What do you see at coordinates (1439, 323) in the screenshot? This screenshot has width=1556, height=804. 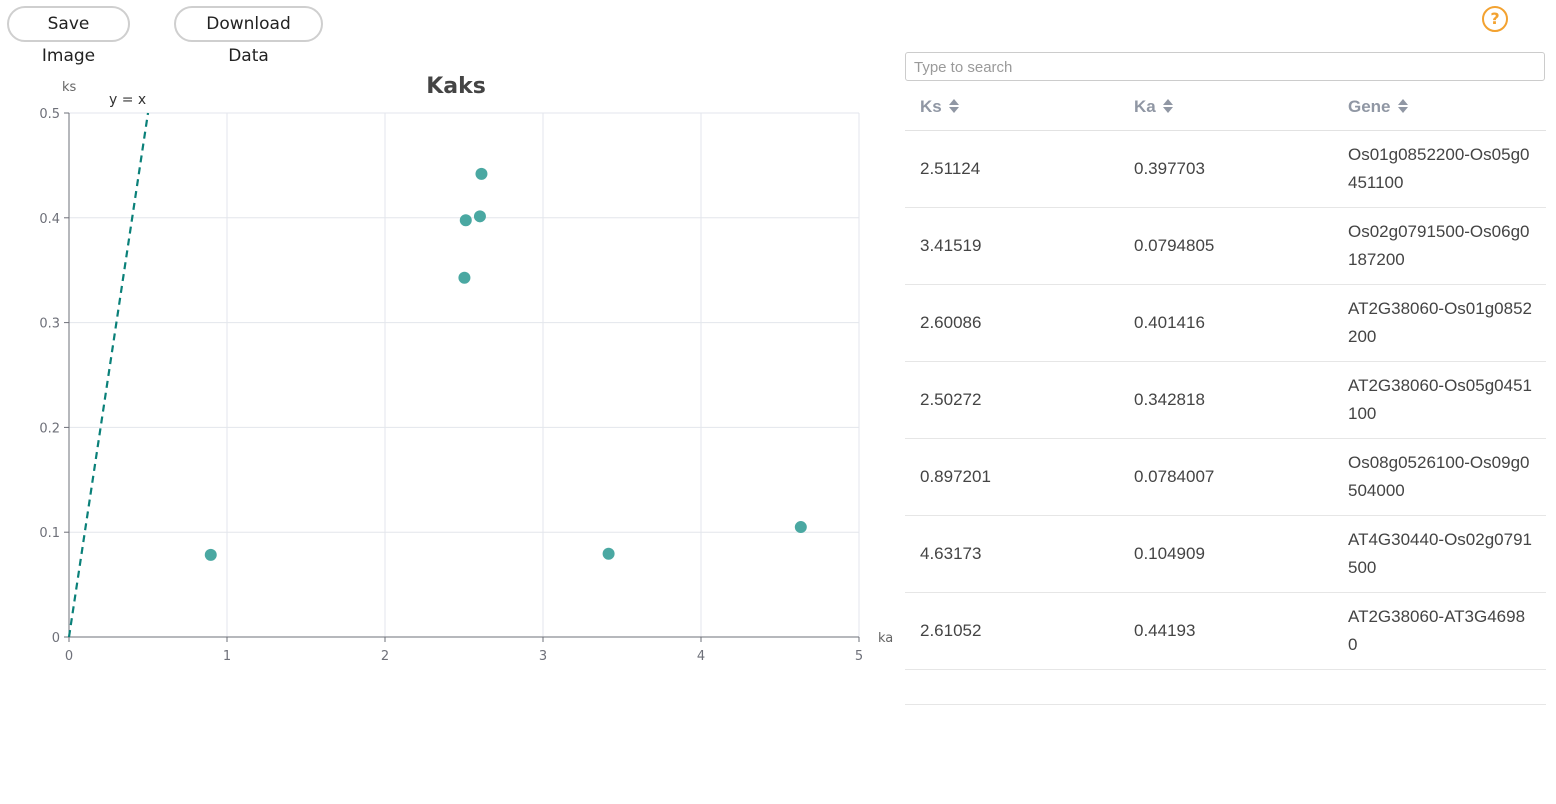 I see `table-cell-gene: AT2G38060-Os01g0852200` at bounding box center [1439, 323].